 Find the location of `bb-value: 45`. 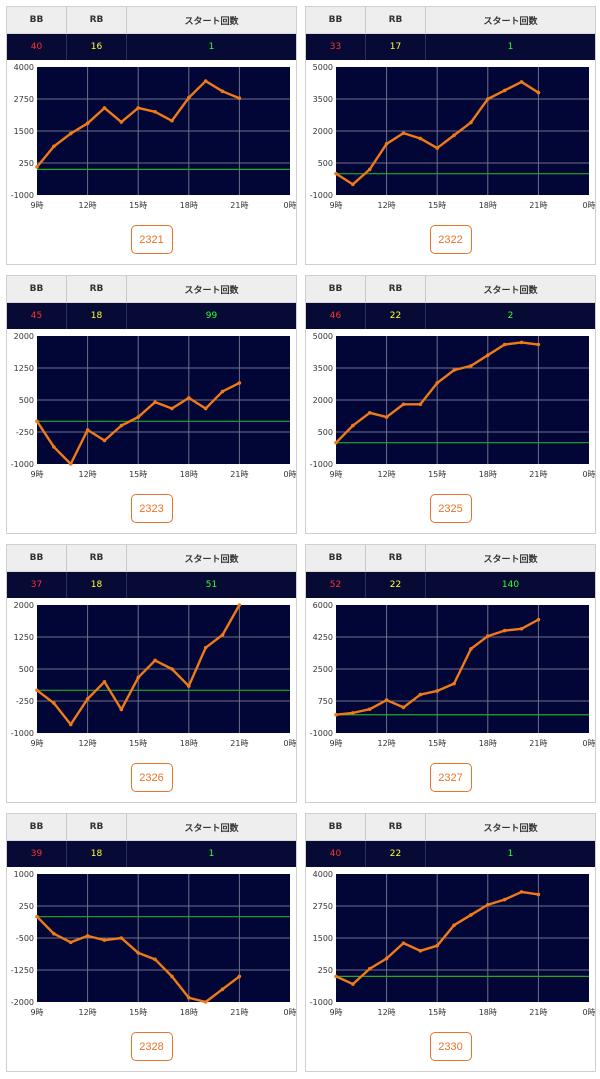

bb-value: 45 is located at coordinates (36, 316).